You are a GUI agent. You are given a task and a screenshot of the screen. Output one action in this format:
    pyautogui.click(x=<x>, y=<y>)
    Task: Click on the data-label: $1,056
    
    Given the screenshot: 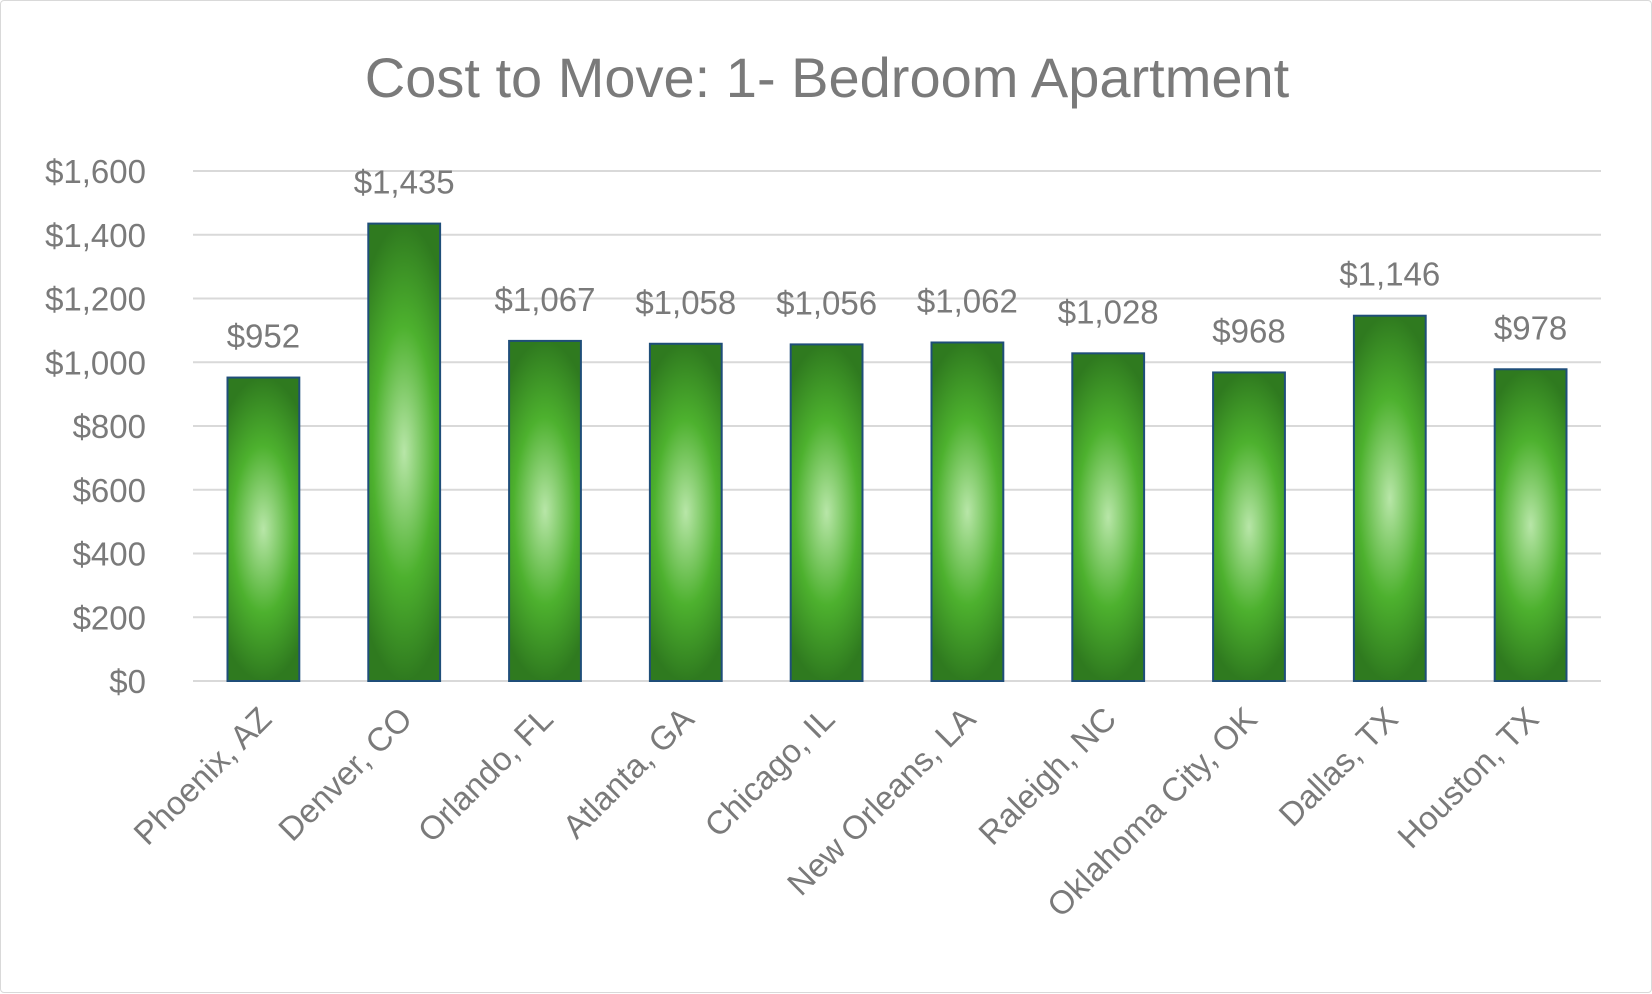 What is the action you would take?
    pyautogui.click(x=826, y=302)
    